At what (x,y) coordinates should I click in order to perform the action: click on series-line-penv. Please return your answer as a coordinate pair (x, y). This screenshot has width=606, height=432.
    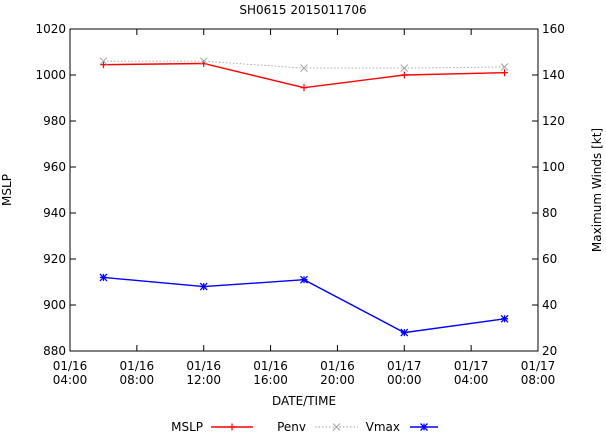
    Looking at the image, I should click on (304, 75).